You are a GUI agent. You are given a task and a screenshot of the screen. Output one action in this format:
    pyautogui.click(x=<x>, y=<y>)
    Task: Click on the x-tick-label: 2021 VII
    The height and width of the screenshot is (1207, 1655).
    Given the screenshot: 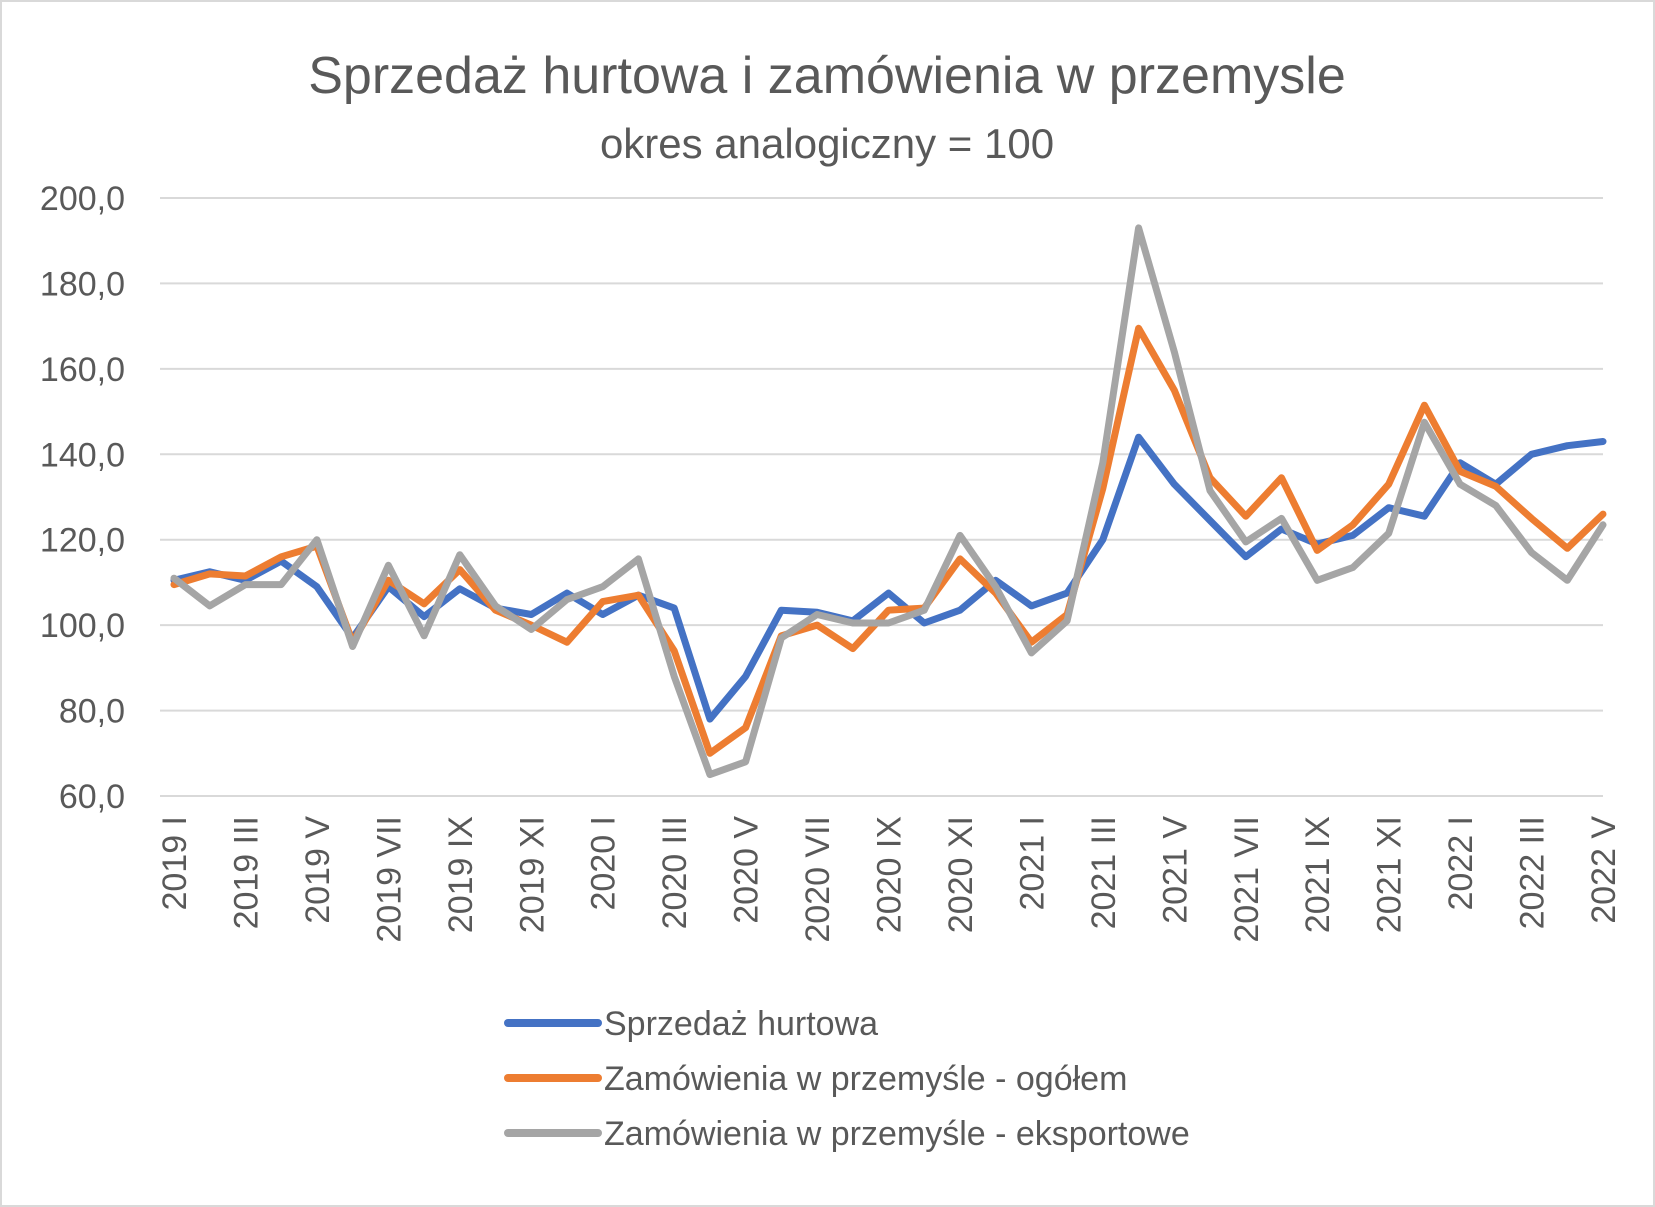 What is the action you would take?
    pyautogui.click(x=1247, y=879)
    